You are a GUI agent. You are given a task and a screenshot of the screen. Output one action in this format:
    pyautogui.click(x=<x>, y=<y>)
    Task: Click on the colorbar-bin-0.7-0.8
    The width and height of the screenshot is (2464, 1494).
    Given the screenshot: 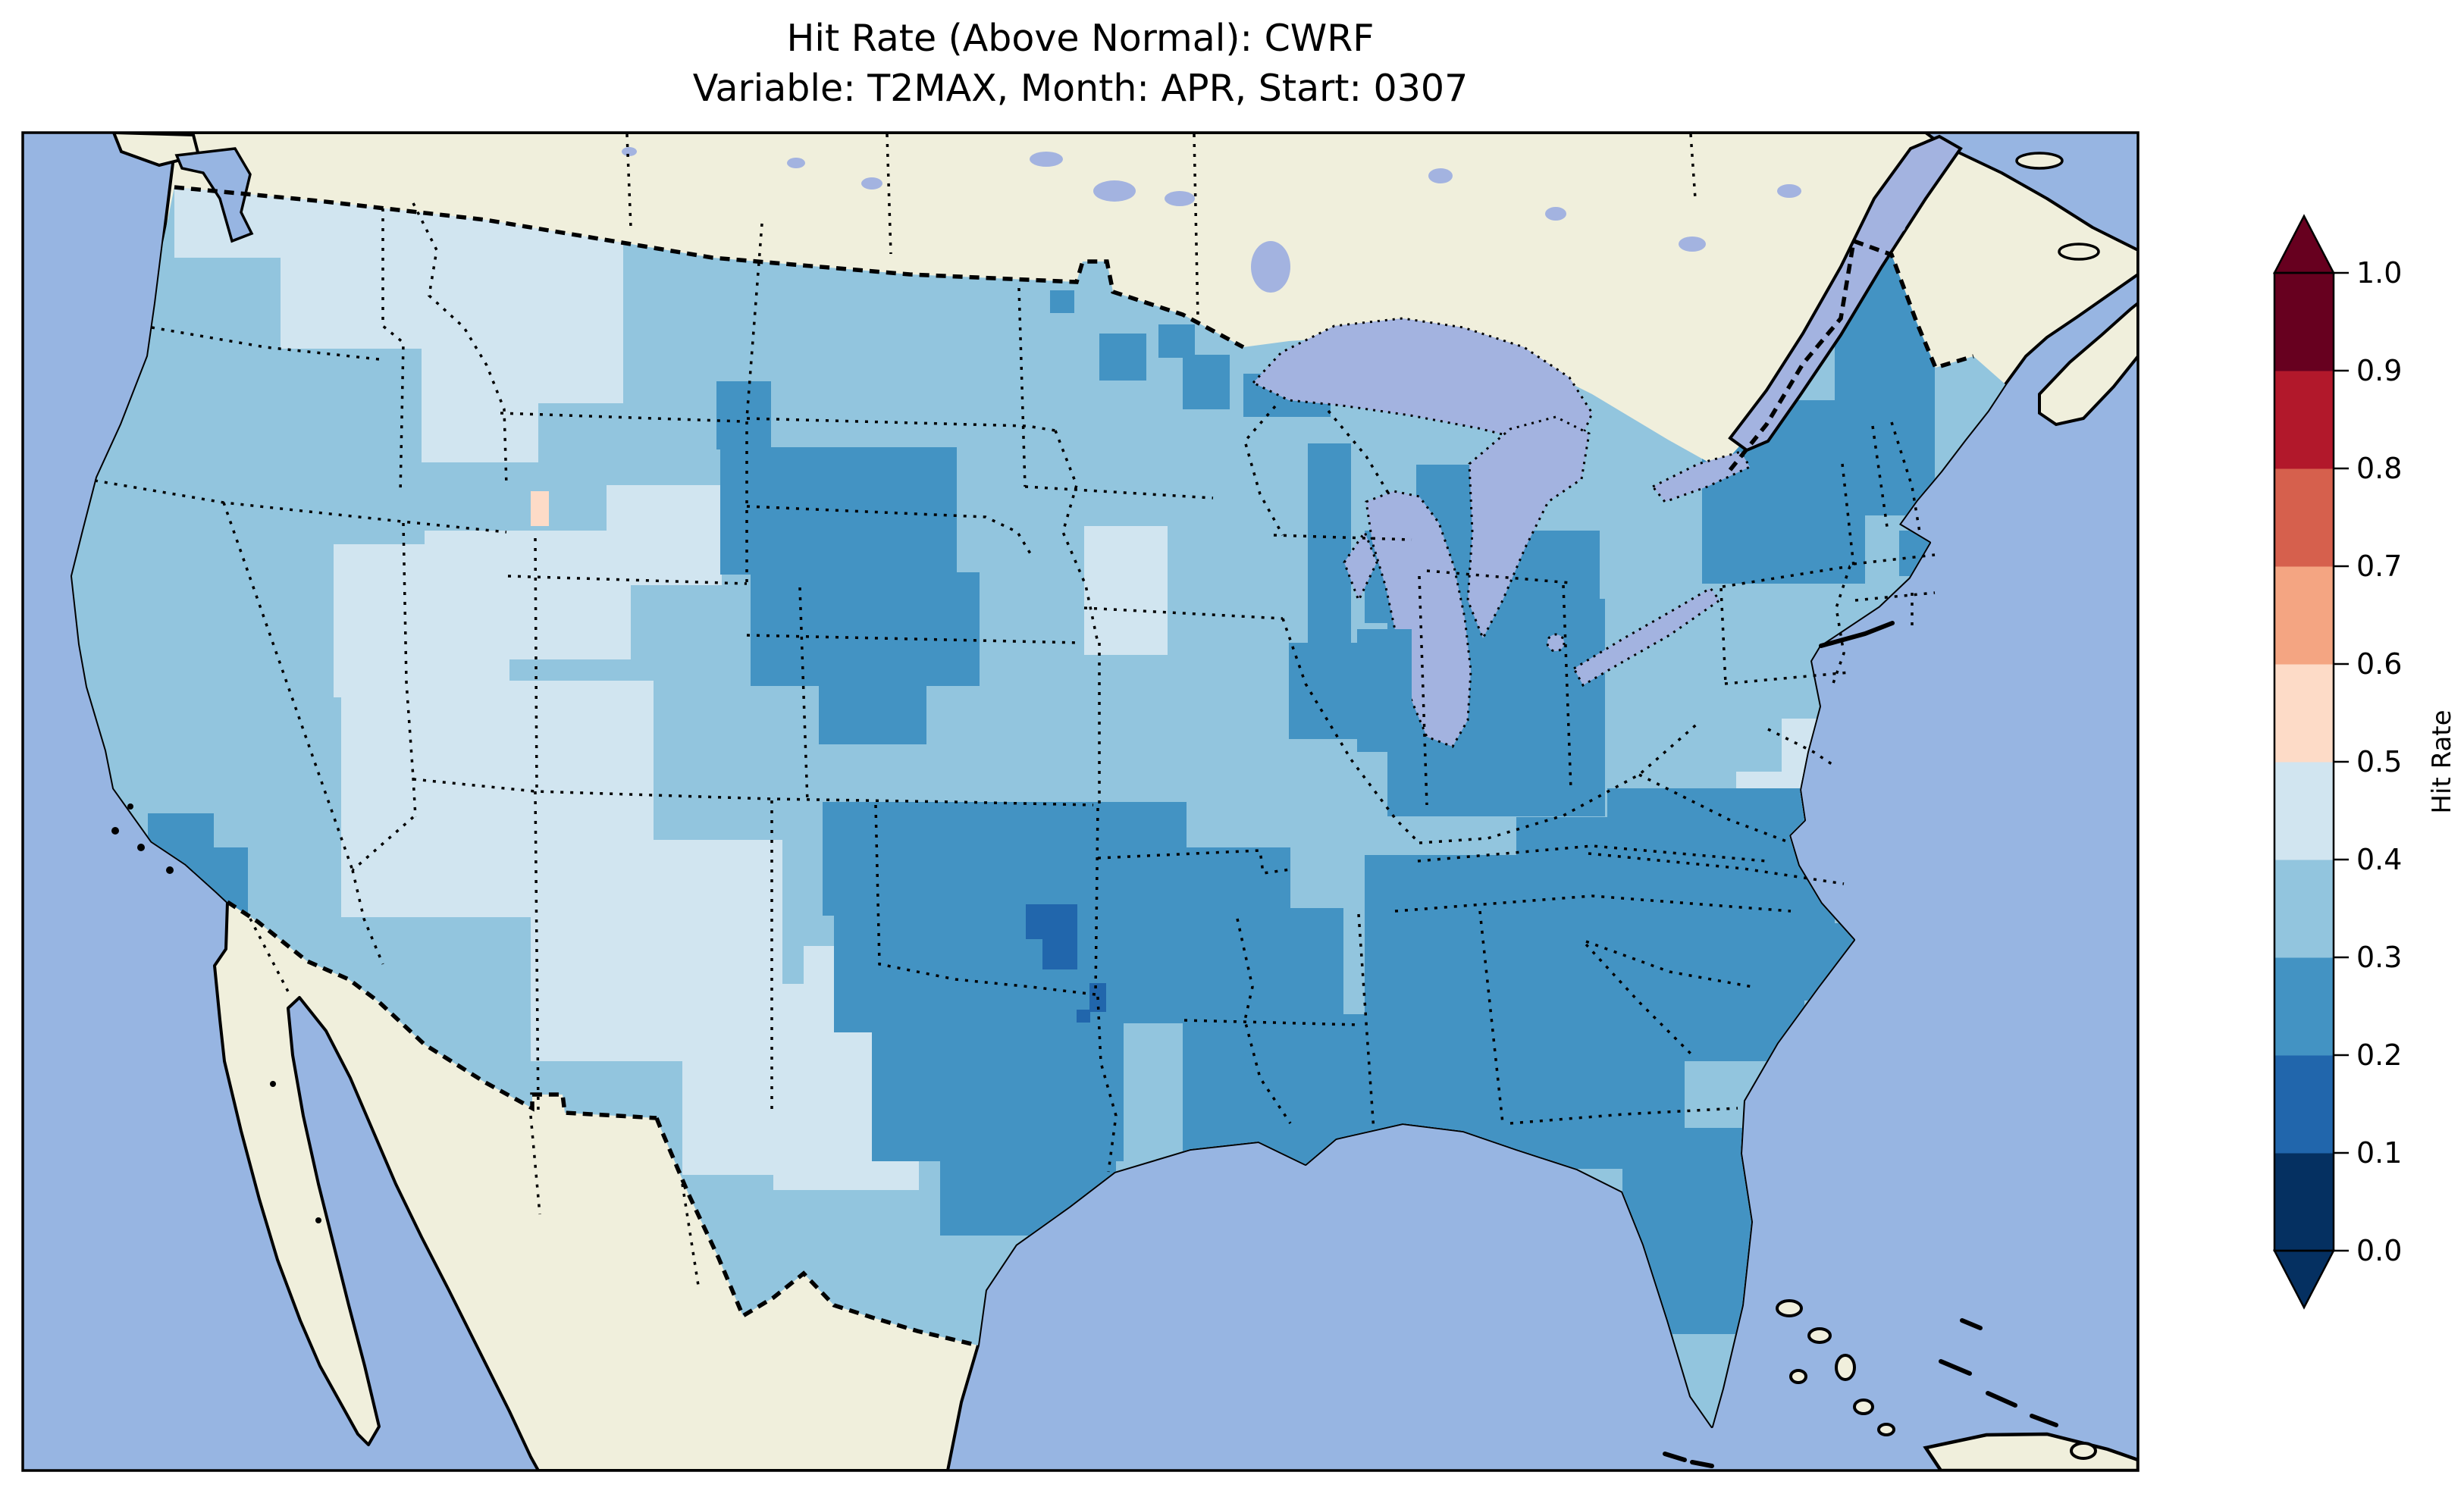 What is the action you would take?
    pyautogui.click(x=2304, y=517)
    